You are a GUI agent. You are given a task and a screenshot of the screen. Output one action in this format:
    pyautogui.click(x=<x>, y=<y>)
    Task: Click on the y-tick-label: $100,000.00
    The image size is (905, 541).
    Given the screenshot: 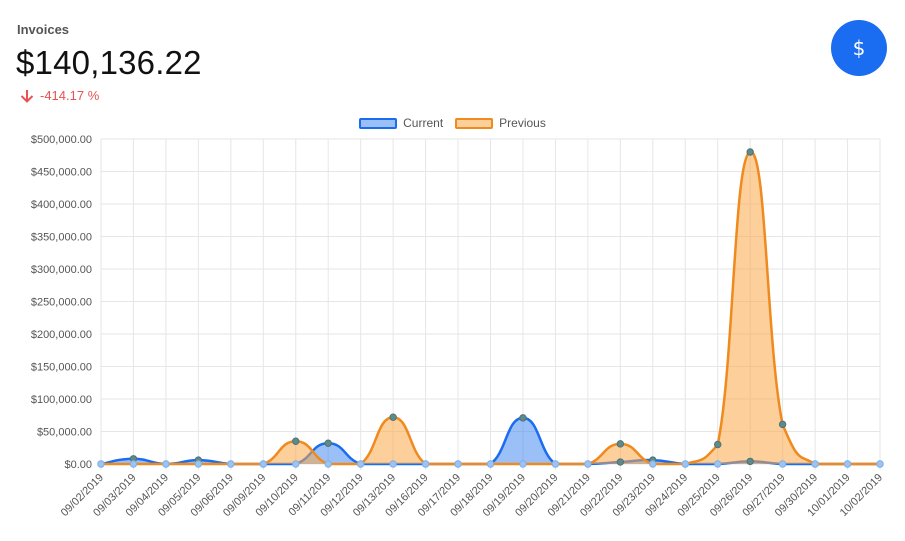 What is the action you would take?
    pyautogui.click(x=61, y=400)
    